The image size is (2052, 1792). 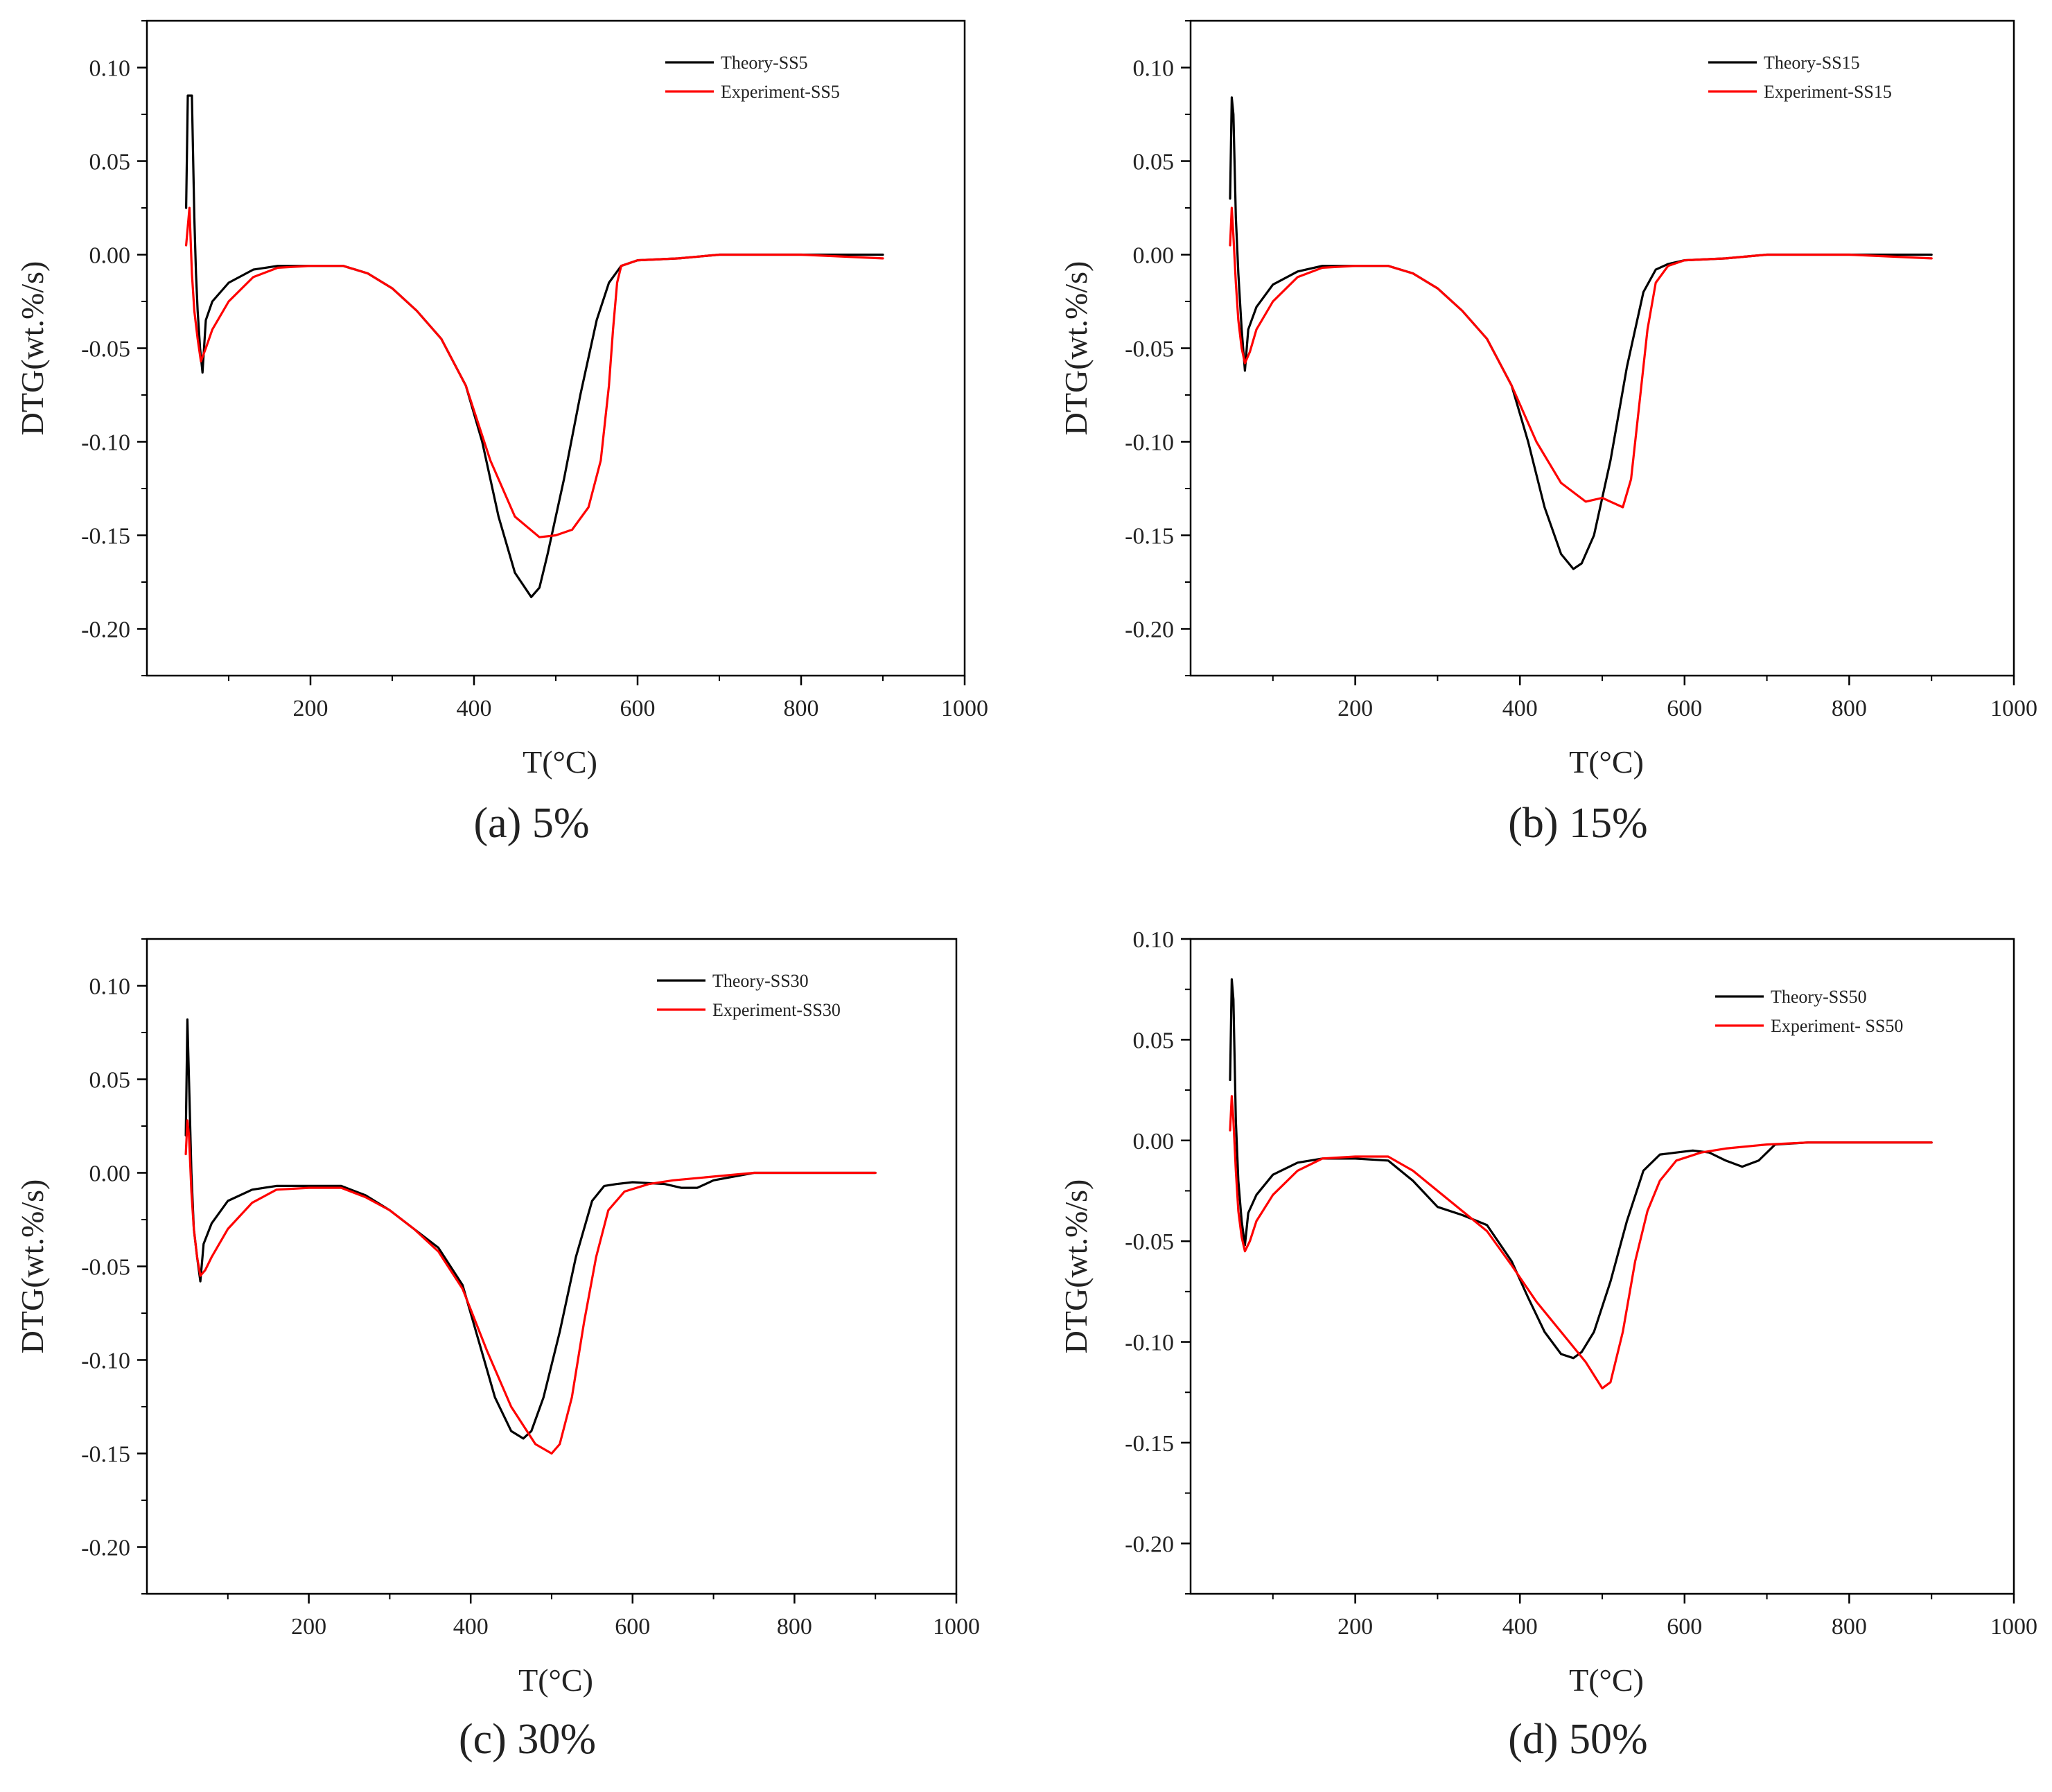 What do you see at coordinates (760, 981) in the screenshot?
I see `legend-label: Theory-SS30` at bounding box center [760, 981].